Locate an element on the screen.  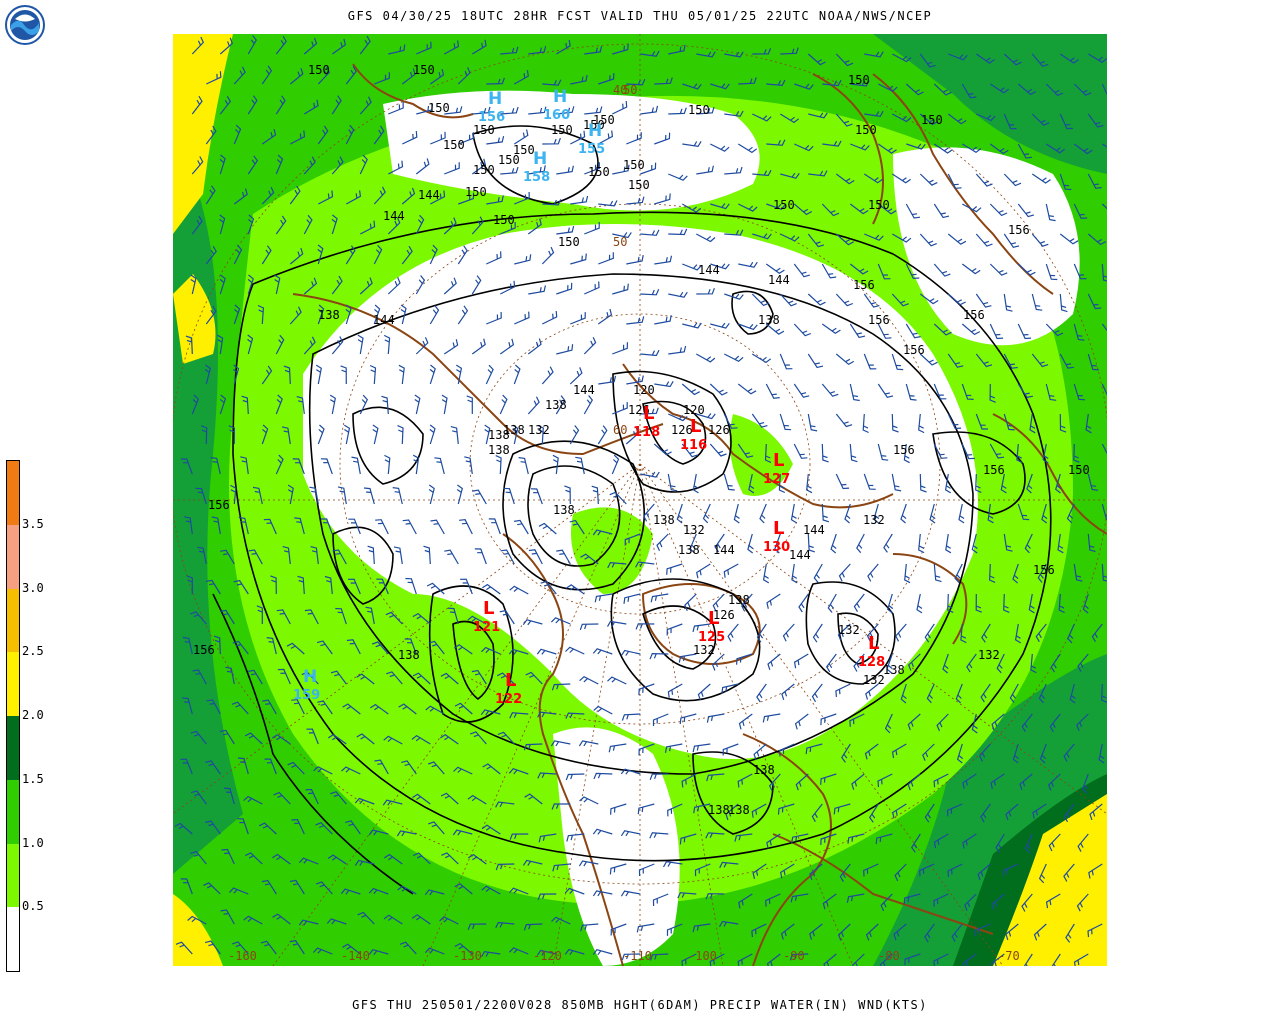
contour-label: 126 is located at coordinates (724, 615).